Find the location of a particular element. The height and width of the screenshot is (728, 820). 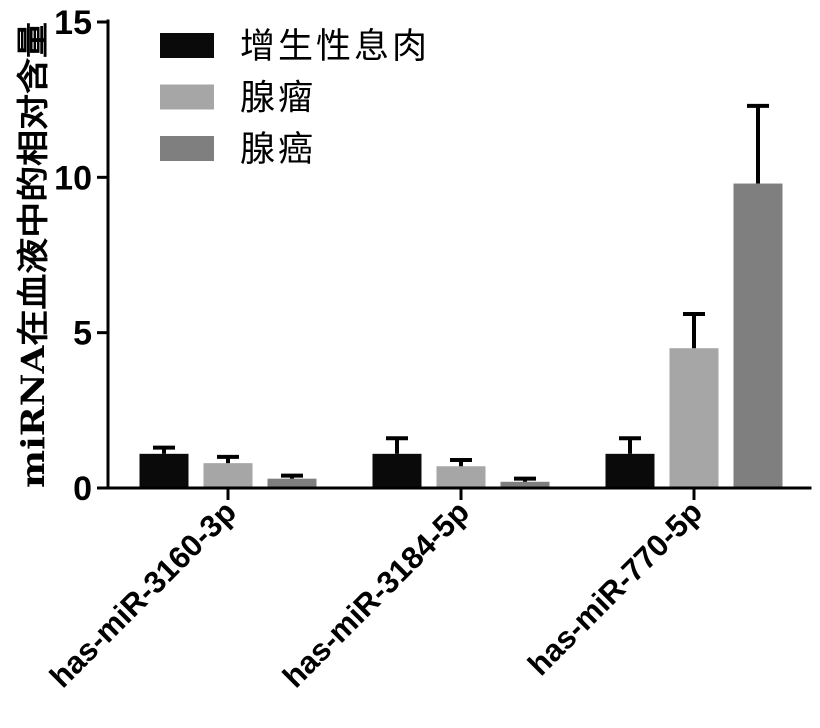

legend-label: 增生性息肉 is located at coordinates (335, 47).